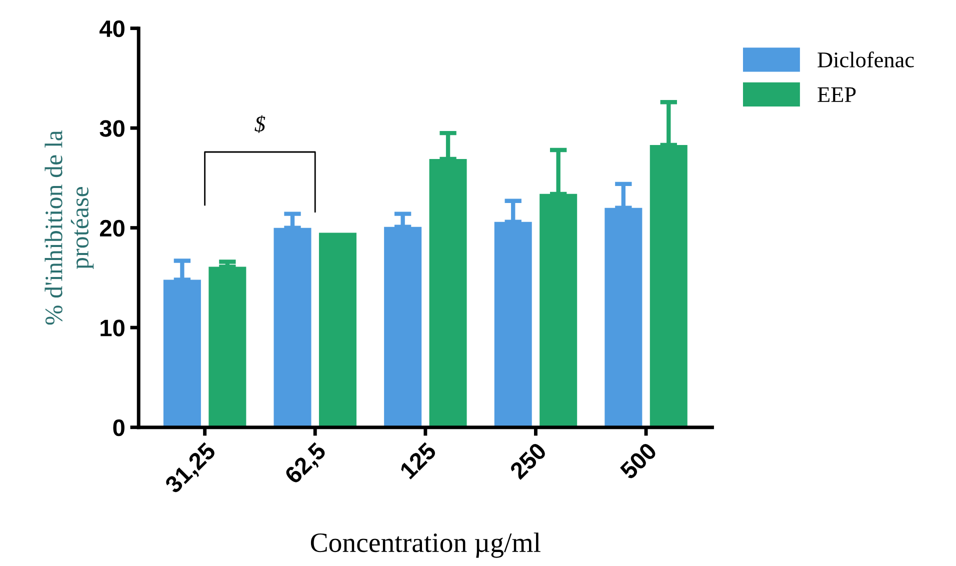 Image resolution: width=956 pixels, height=566 pixels. Describe the element at coordinates (118, 427) in the screenshot. I see `y-tick-label: 0` at that location.